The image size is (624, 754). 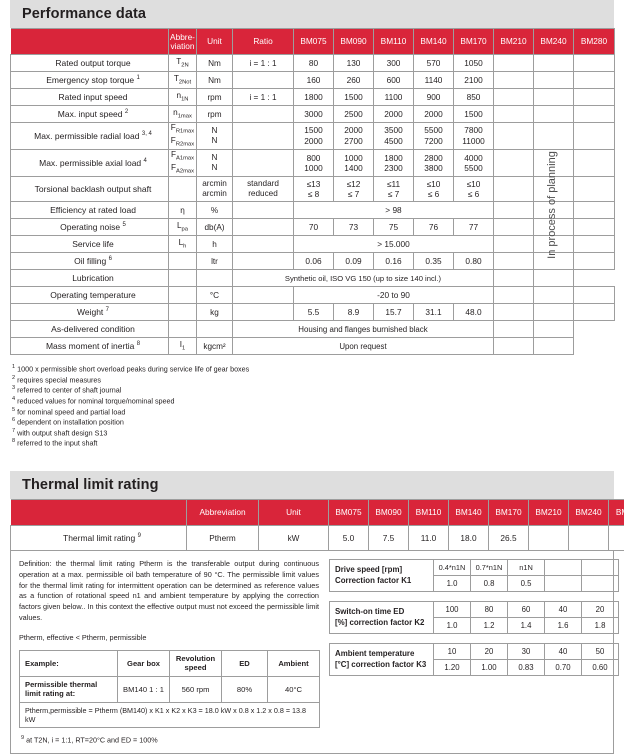 What do you see at coordinates (526, 610) in the screenshot?
I see `k2-header-cell: 60` at bounding box center [526, 610].